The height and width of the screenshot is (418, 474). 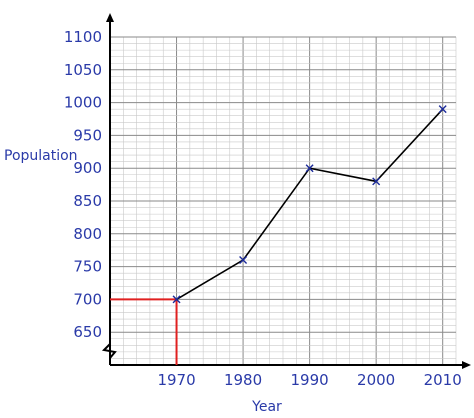 I want to click on y-tick-label-900: 900, so click(x=87, y=168).